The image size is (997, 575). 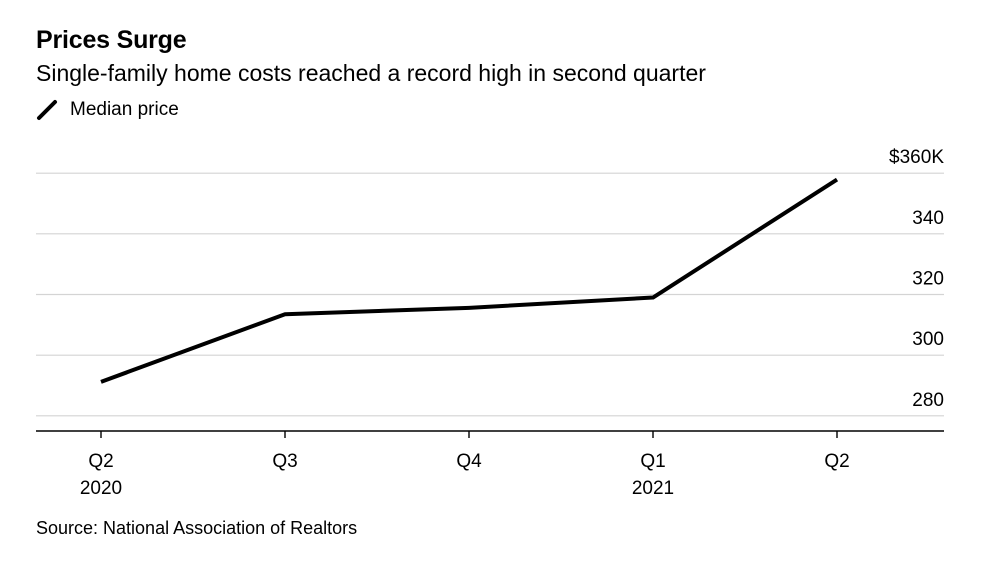 I want to click on y-tick-label: 320, so click(x=928, y=279).